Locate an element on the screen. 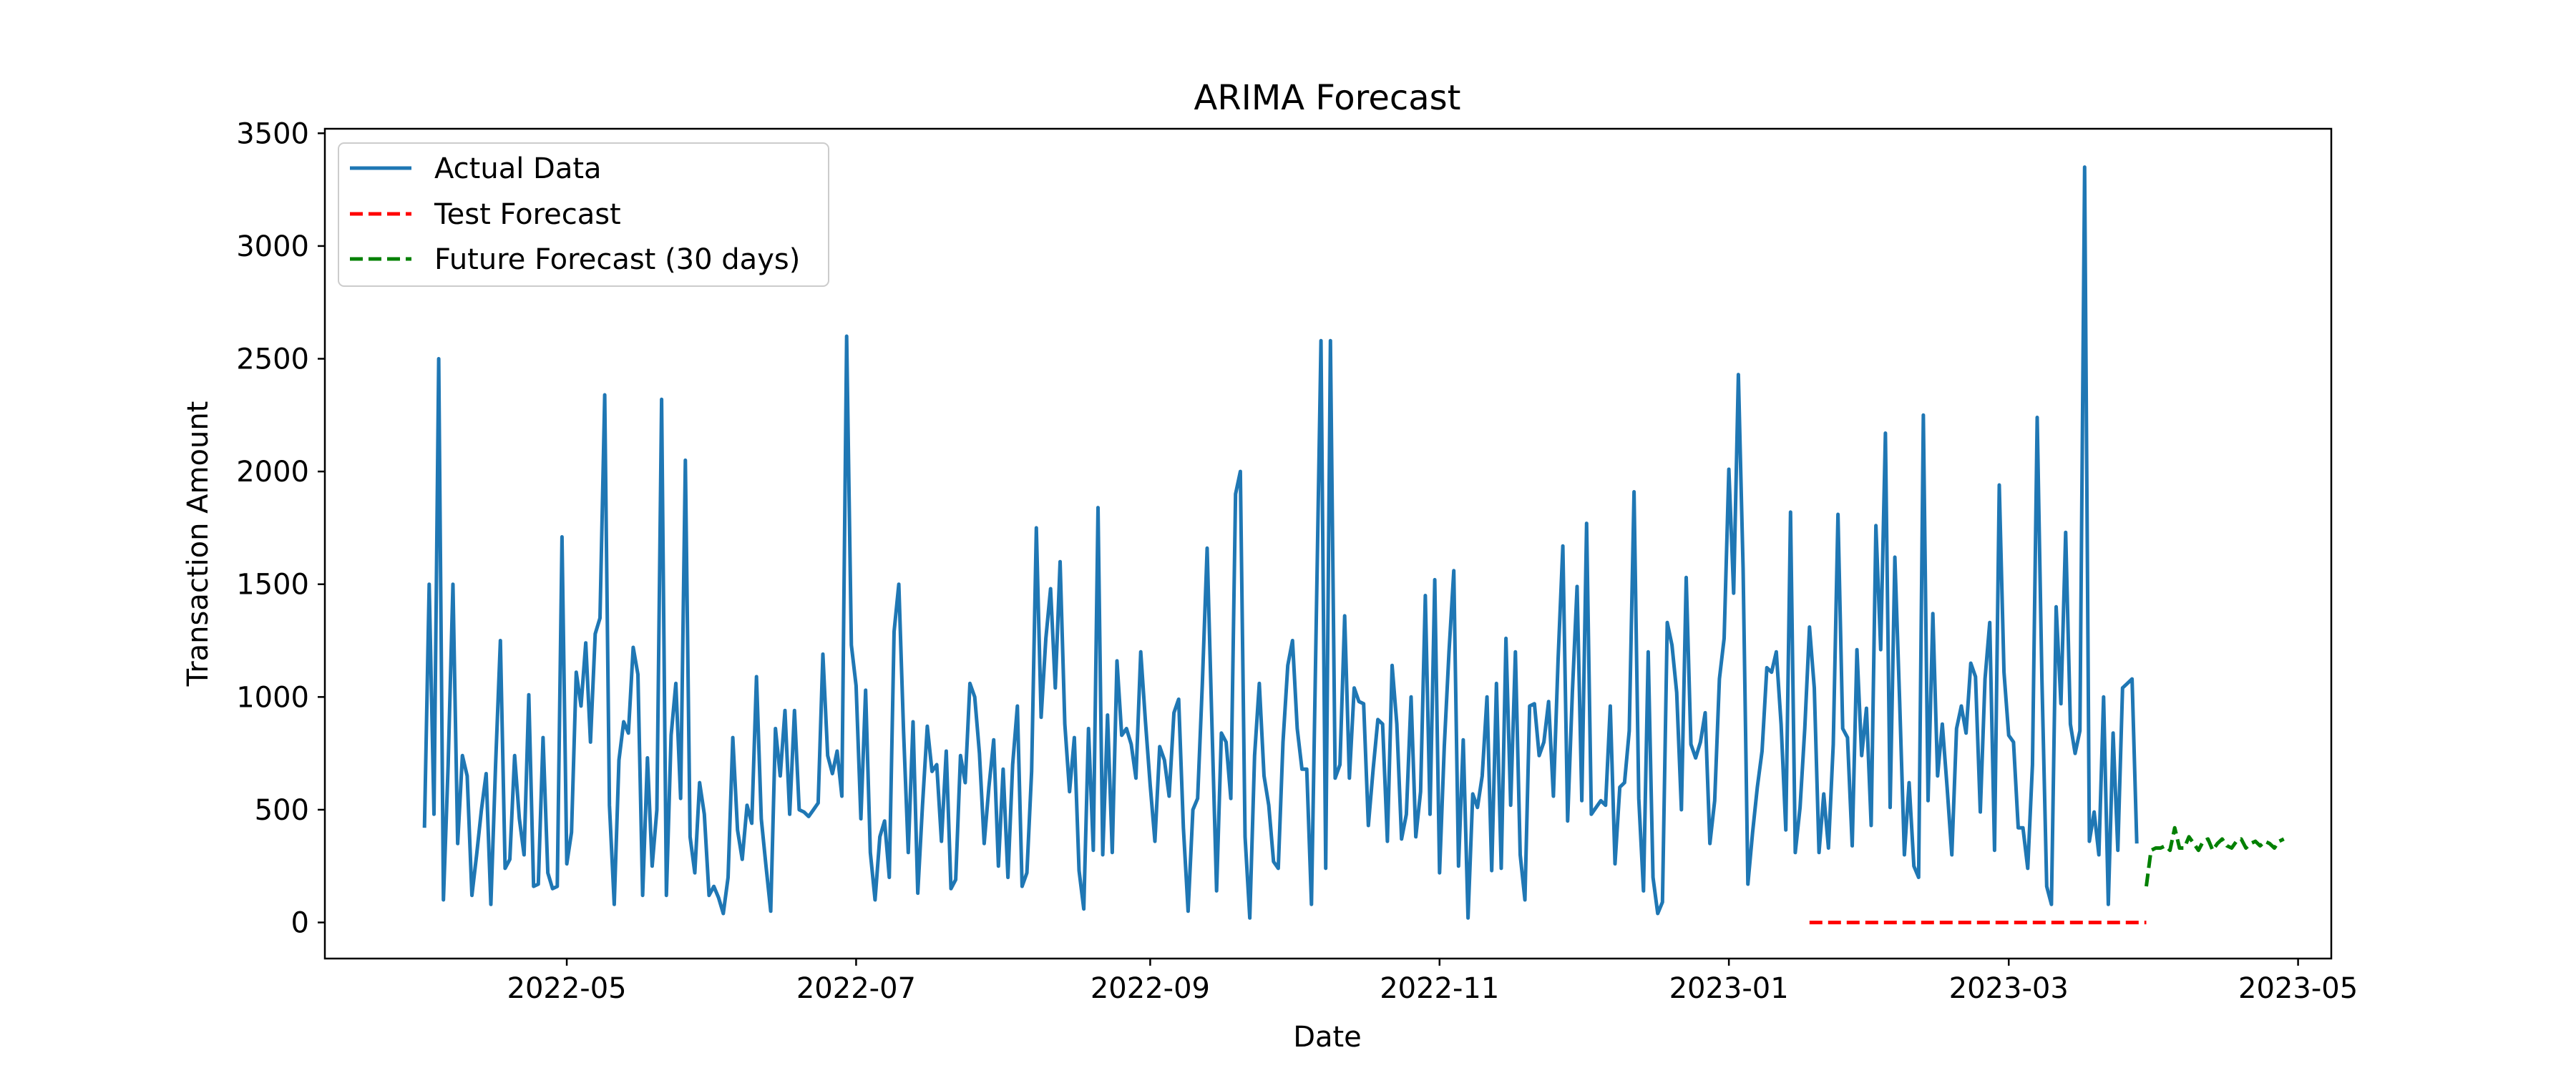  x-tick-label: 2023-03 is located at coordinates (2009, 989).